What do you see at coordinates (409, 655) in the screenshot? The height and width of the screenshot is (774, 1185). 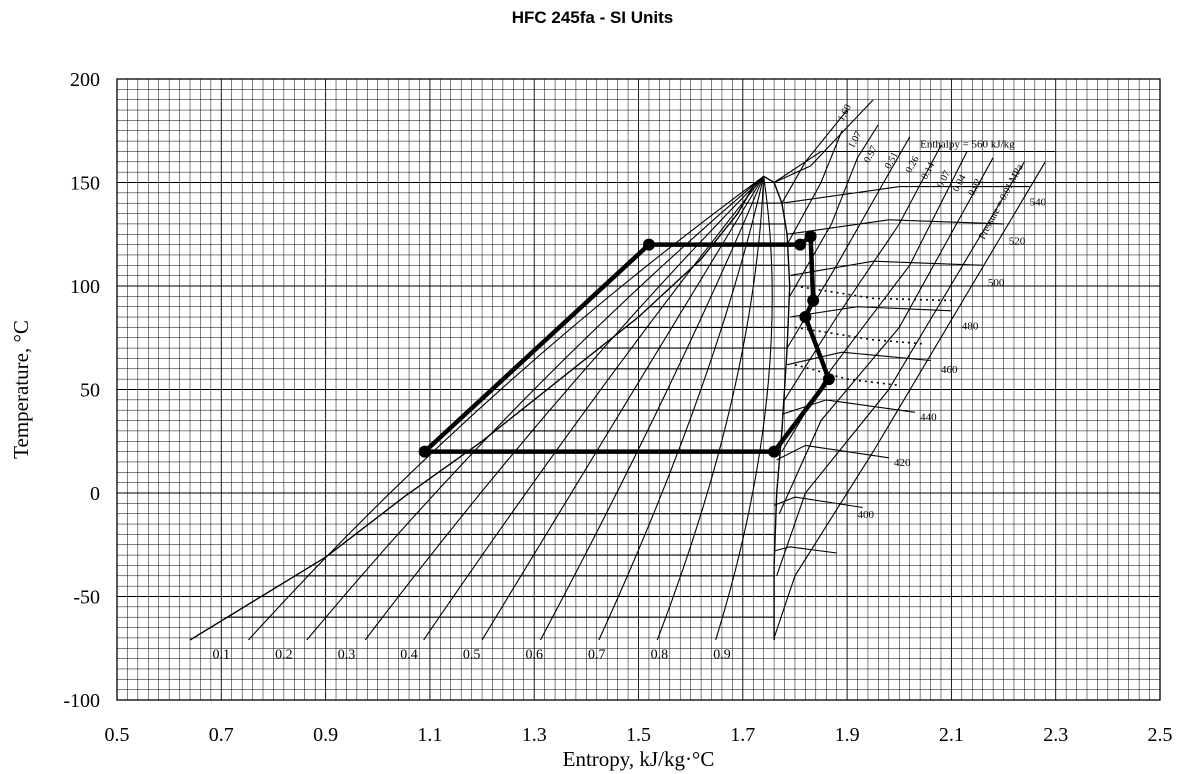 I see `quality-label: 0.4` at bounding box center [409, 655].